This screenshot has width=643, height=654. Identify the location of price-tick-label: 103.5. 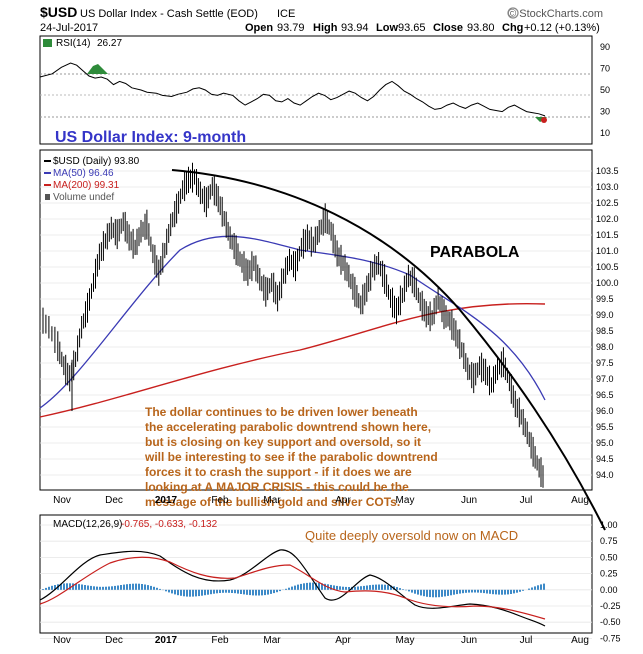
(607, 171).